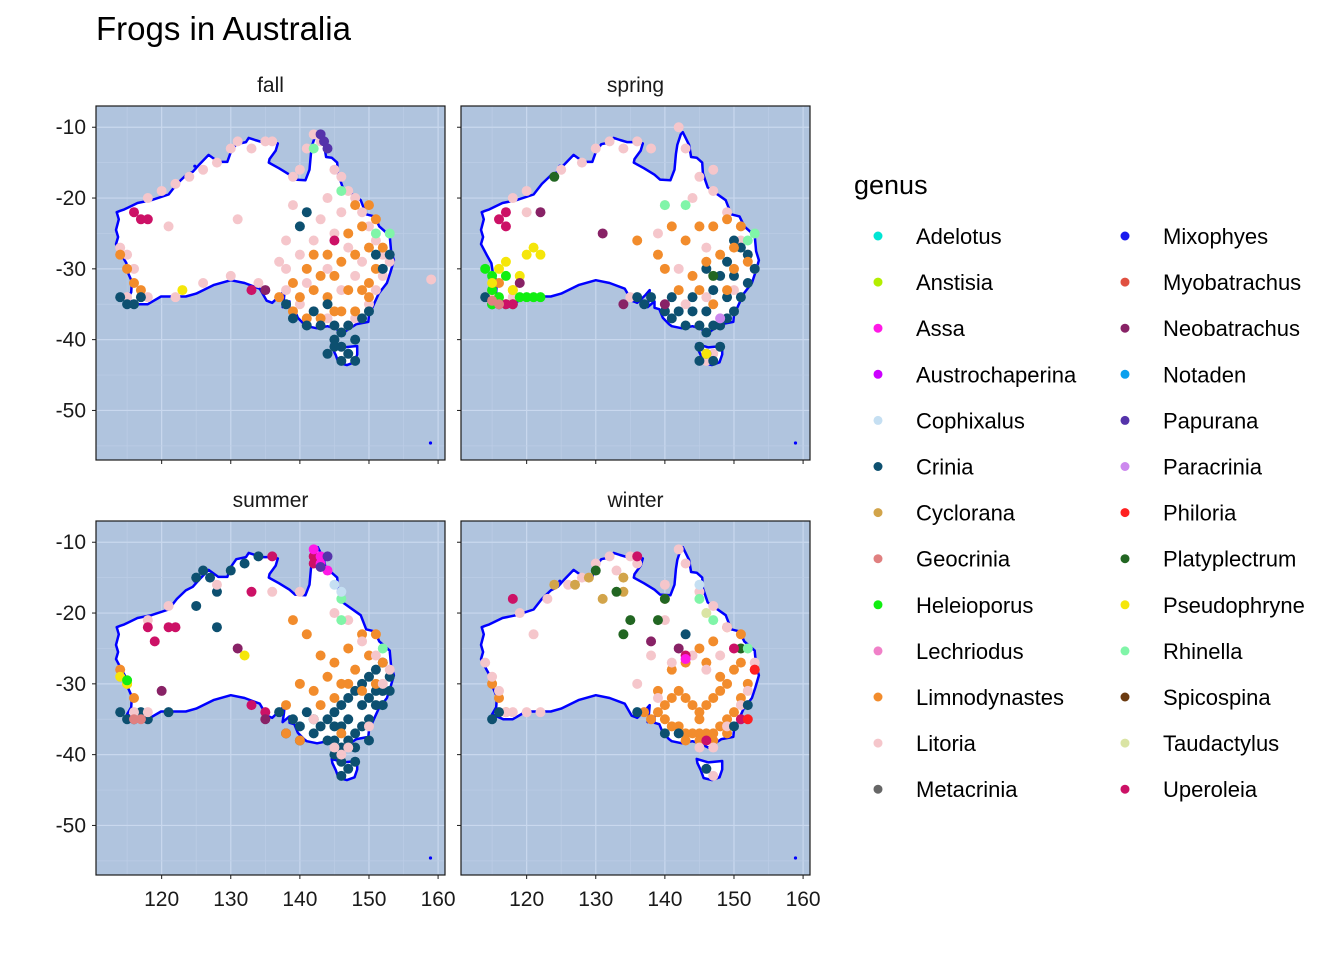 Image resolution: width=1344 pixels, height=960 pixels. I want to click on y-tick-label: -50, so click(71, 825).